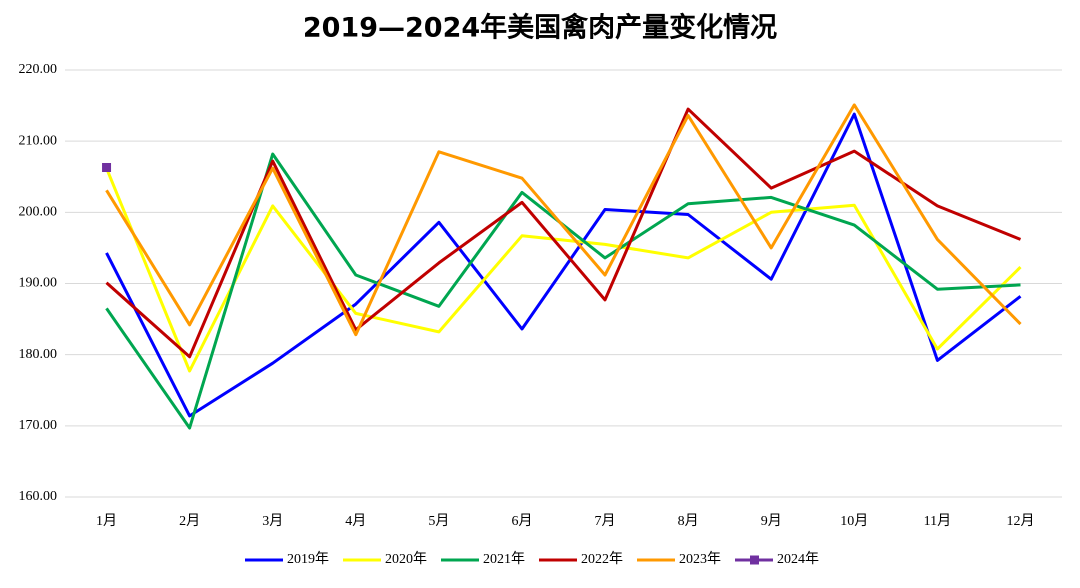 The height and width of the screenshot is (588, 1080). What do you see at coordinates (540, 28) in the screenshot?
I see `chart-title: 2019—2024年美国禽肉产量变化情况` at bounding box center [540, 28].